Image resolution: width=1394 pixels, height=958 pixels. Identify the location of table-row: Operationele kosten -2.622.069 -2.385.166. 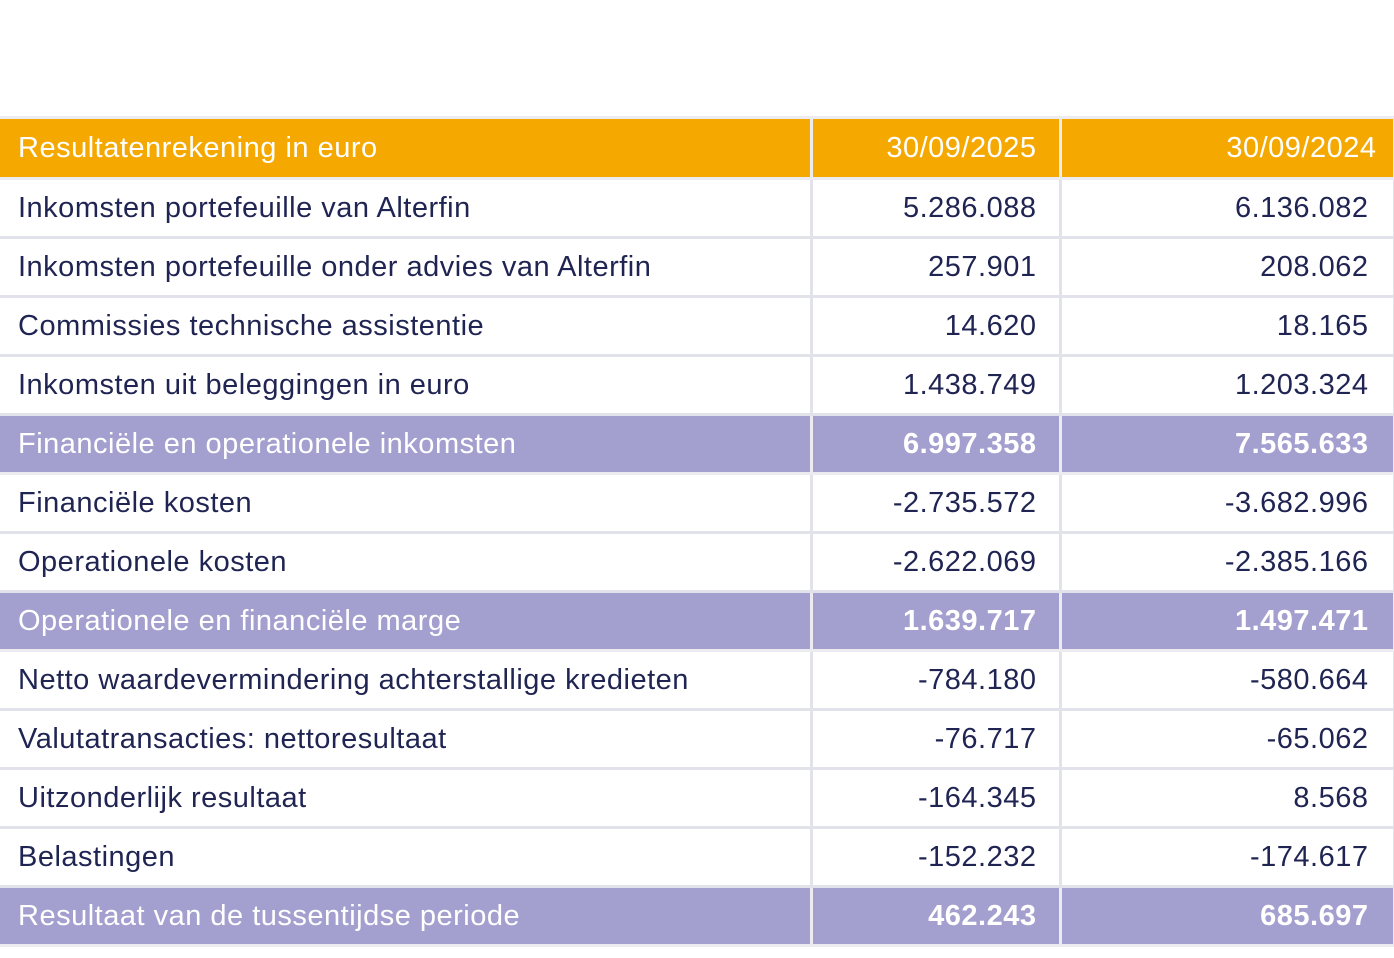
(697, 562).